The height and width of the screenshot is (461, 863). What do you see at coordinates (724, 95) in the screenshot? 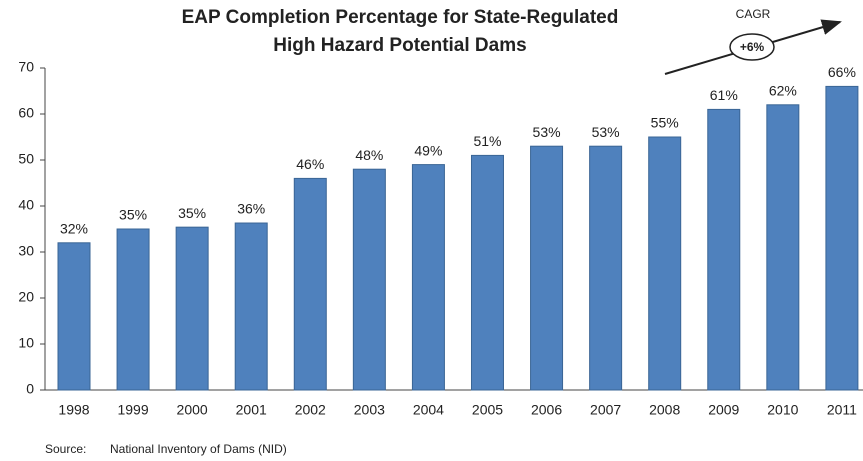
I see `data-label: 61%` at bounding box center [724, 95].